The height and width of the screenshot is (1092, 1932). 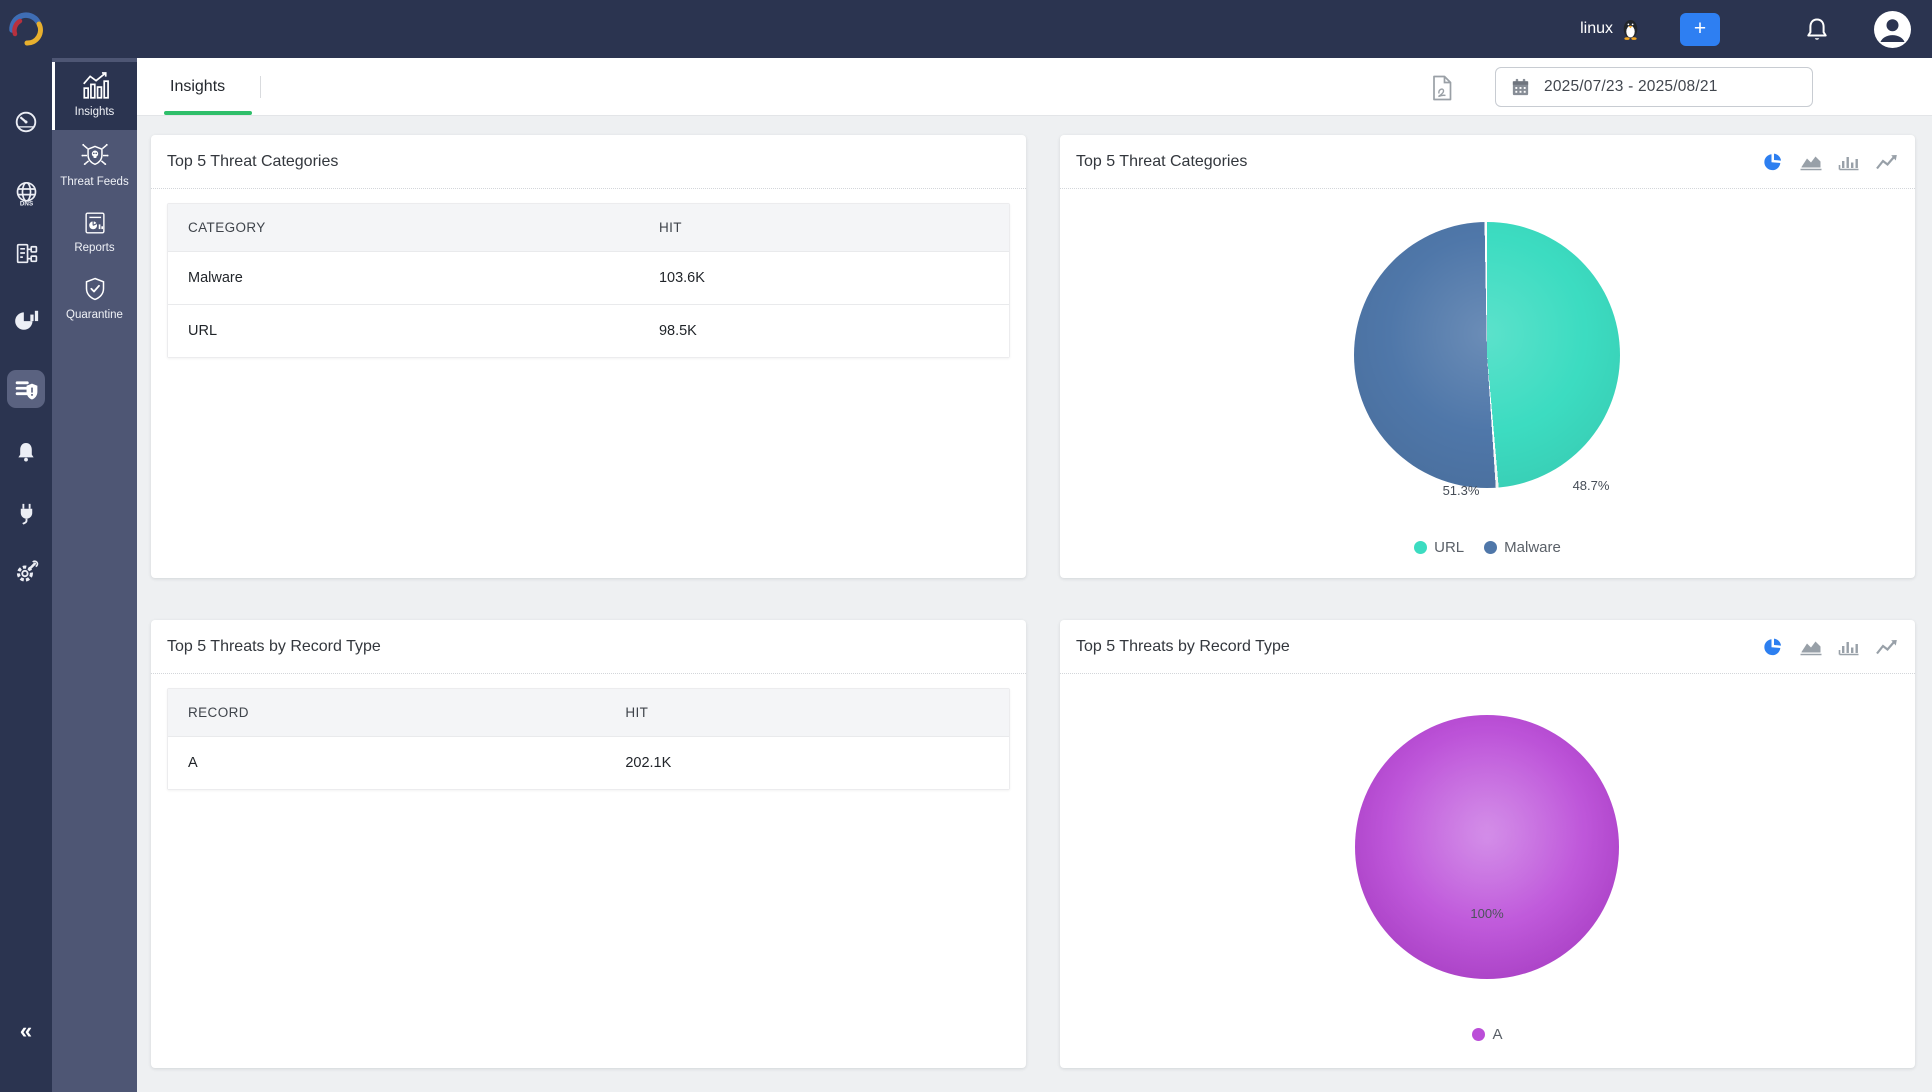 What do you see at coordinates (588, 227) in the screenshot?
I see `table-header-row: CATEGORY HIT` at bounding box center [588, 227].